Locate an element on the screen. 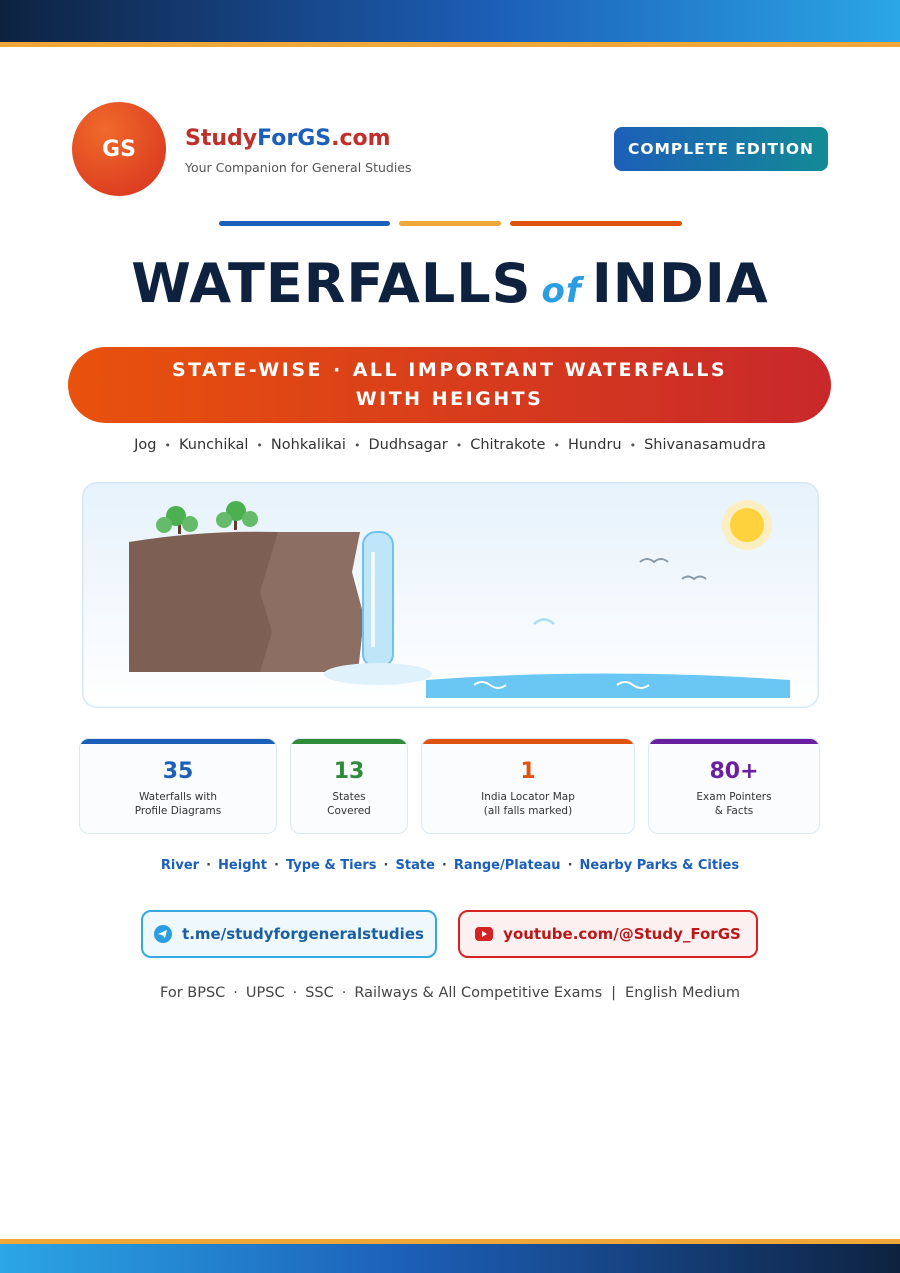  youtube-icon is located at coordinates (484, 934).